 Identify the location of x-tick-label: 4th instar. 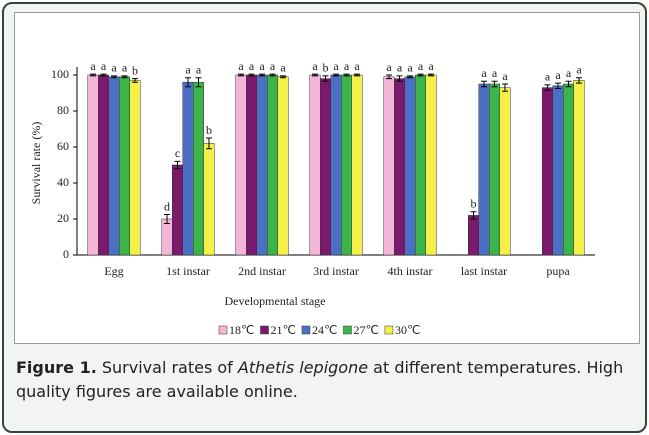
(410, 271).